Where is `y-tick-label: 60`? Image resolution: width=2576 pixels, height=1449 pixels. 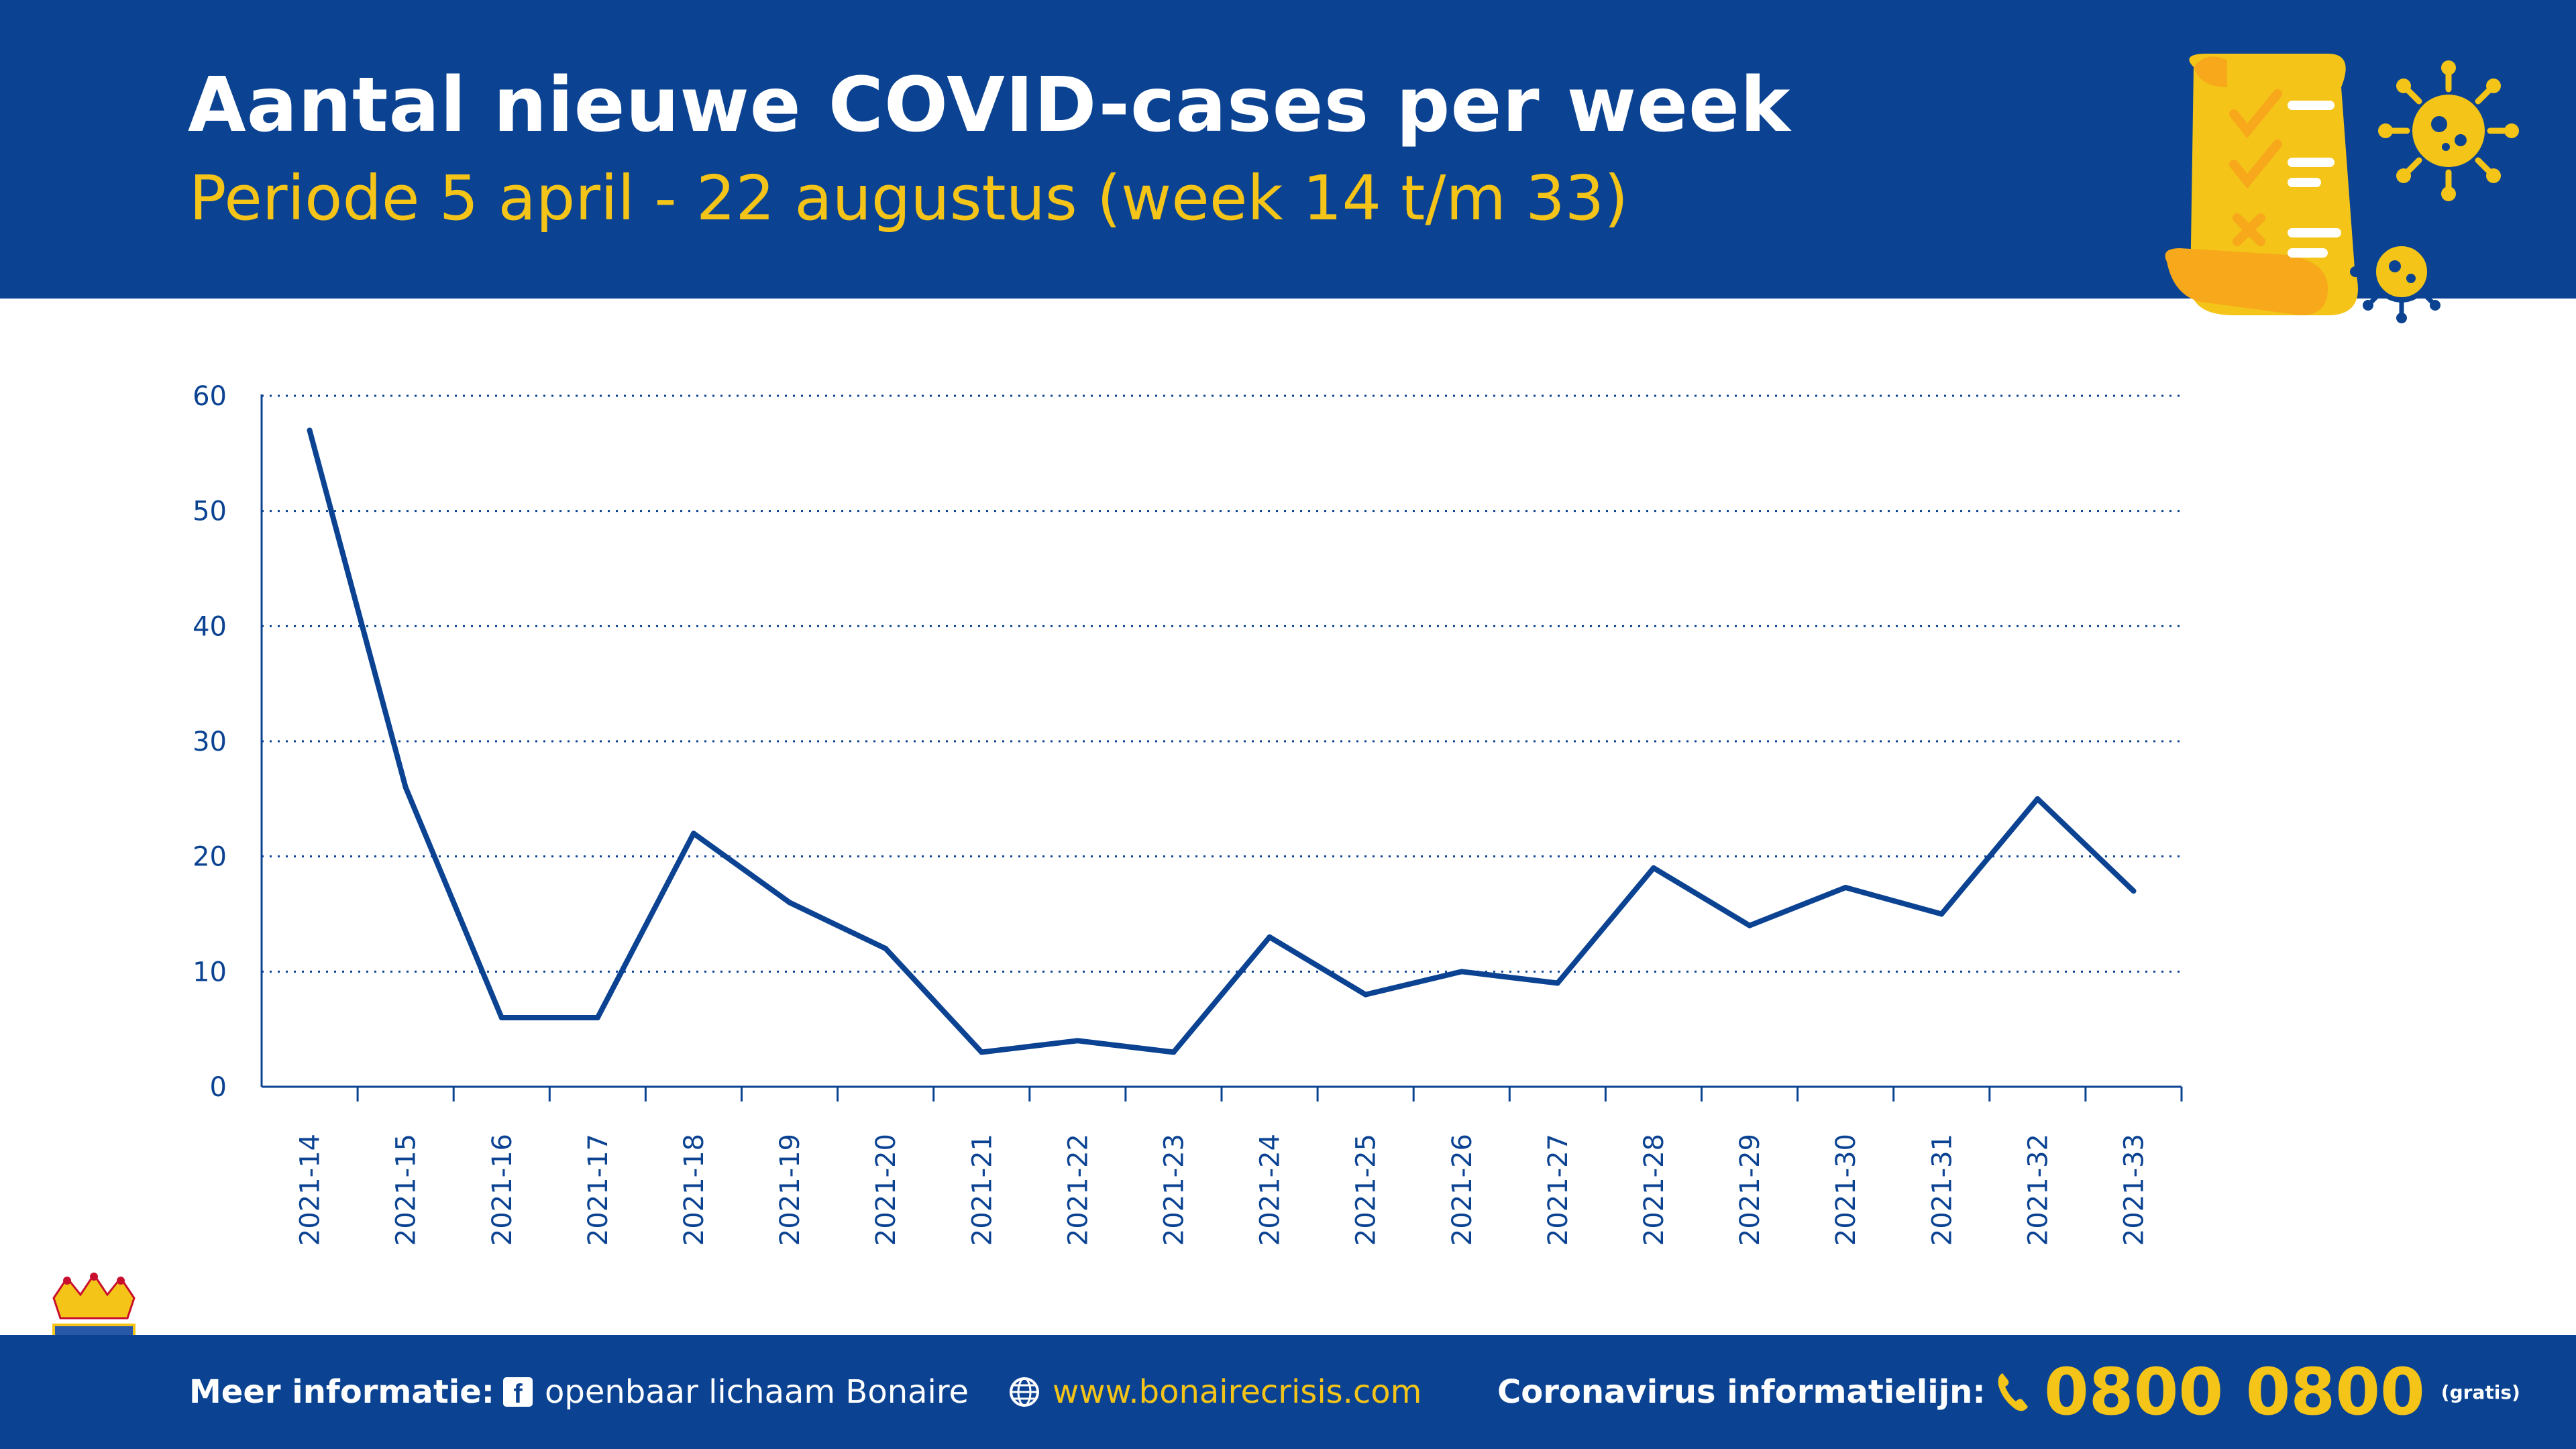
y-tick-label: 60 is located at coordinates (210, 396).